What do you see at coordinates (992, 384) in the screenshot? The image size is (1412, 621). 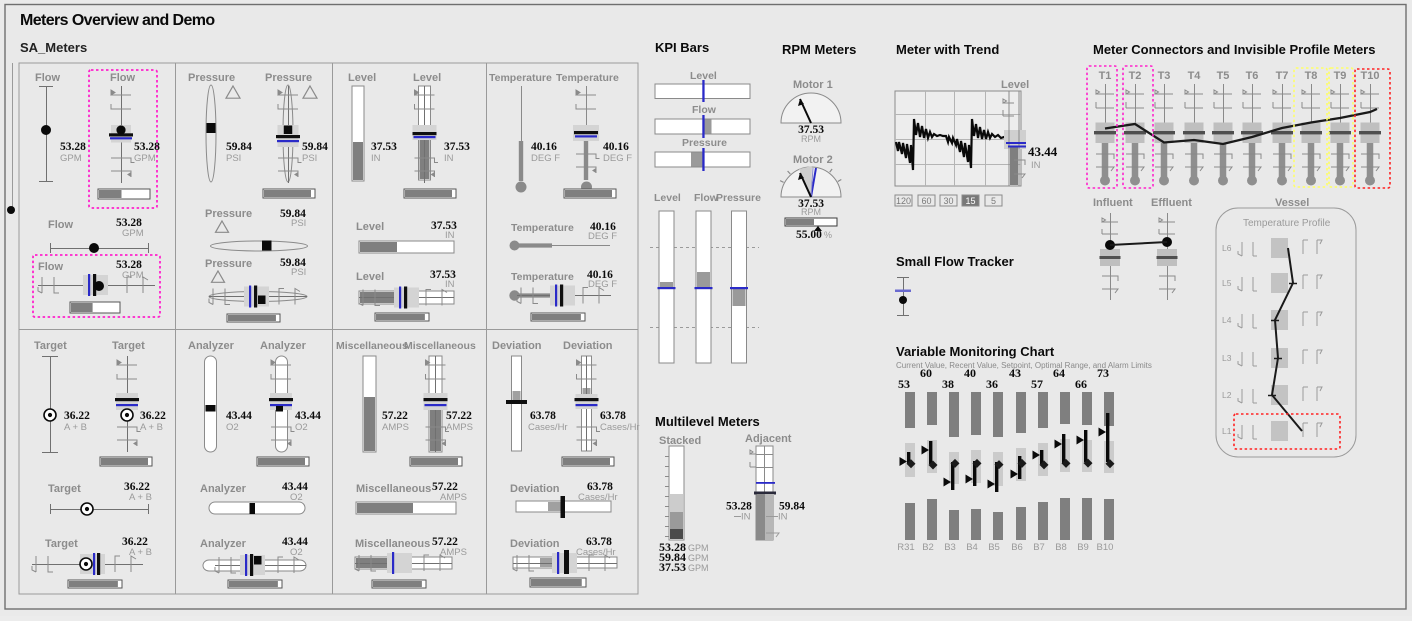 I see `svg-text: 36` at bounding box center [992, 384].